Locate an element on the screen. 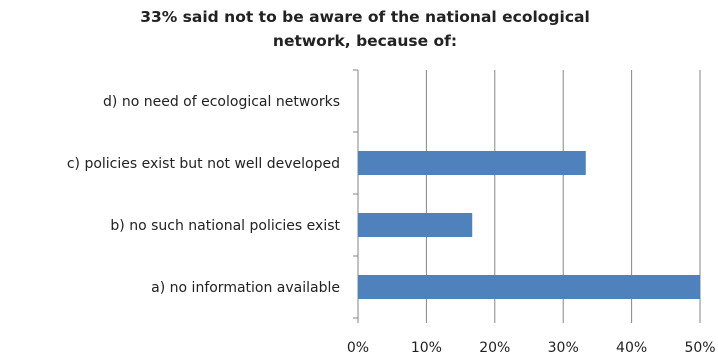 This screenshot has width=718, height=360. category-label: c) policies exist but not well developed is located at coordinates (203, 164).